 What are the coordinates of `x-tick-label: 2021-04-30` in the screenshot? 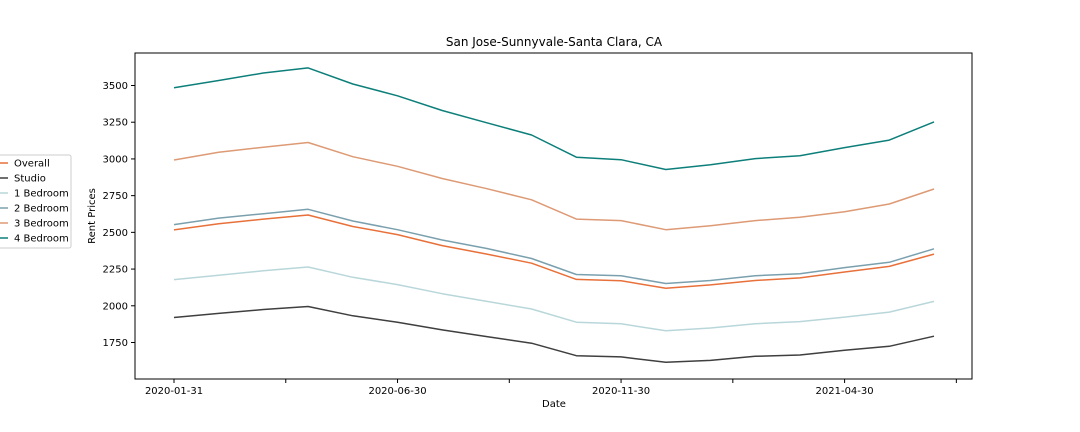 It's located at (845, 391).